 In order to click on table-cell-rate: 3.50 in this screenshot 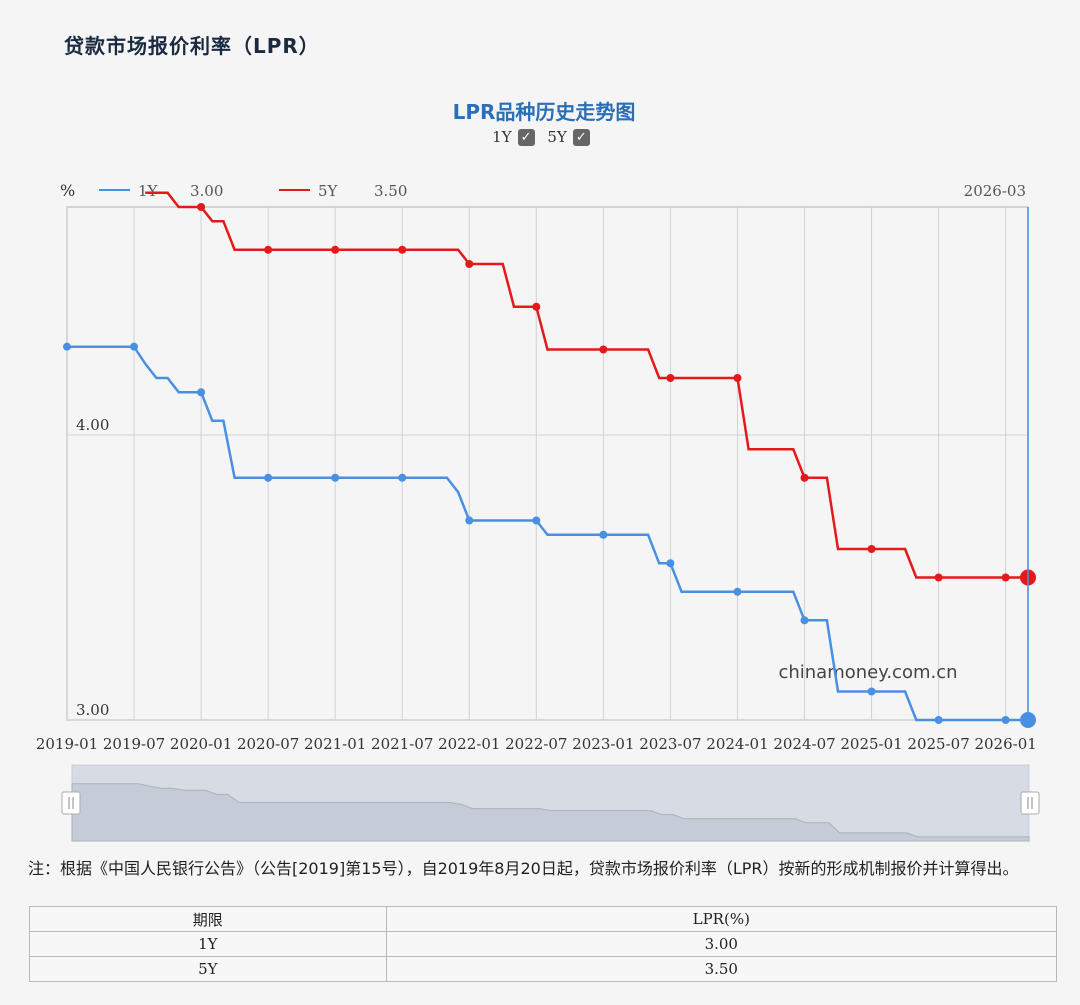, I will do `click(721, 969)`.